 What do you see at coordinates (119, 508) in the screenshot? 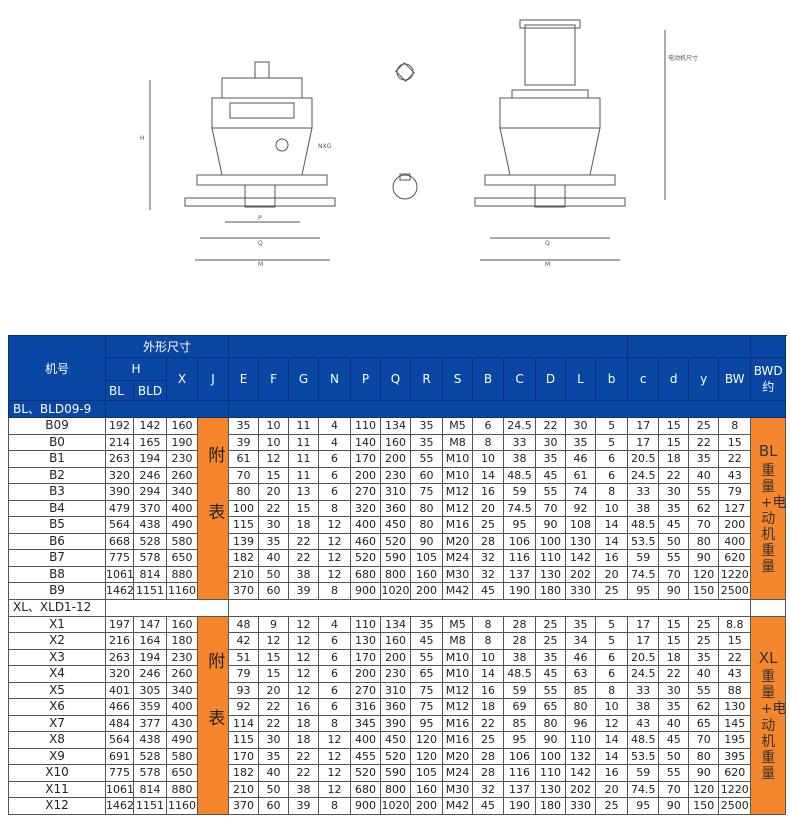
I see `value-cell: 479` at bounding box center [119, 508].